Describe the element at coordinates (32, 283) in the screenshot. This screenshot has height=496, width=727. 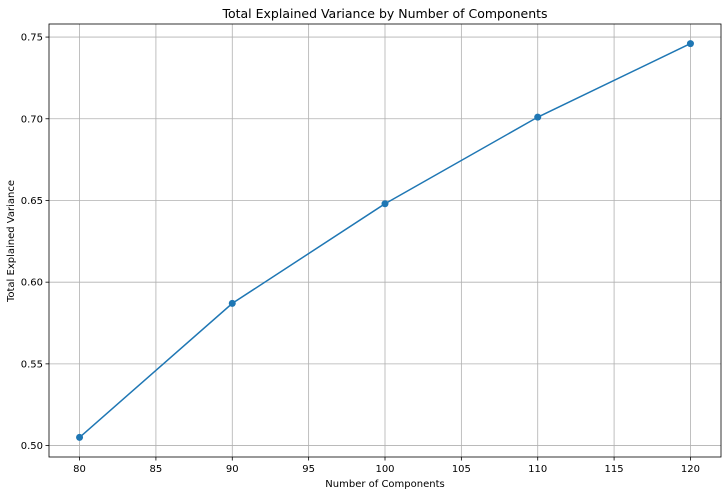
I see `y-tick-label: 0.60` at that location.